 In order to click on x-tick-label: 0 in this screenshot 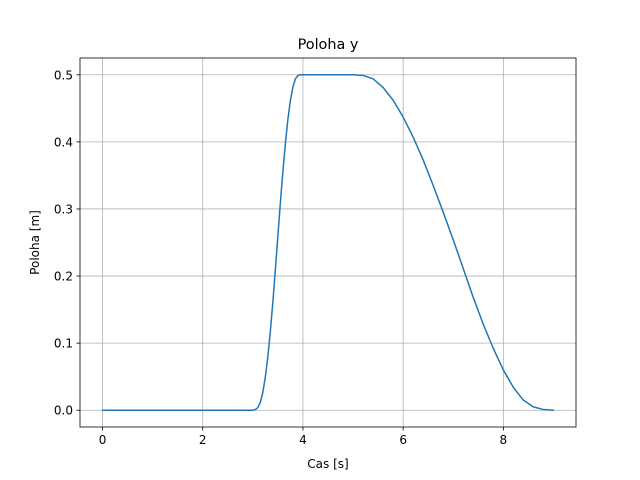, I will do `click(103, 440)`.